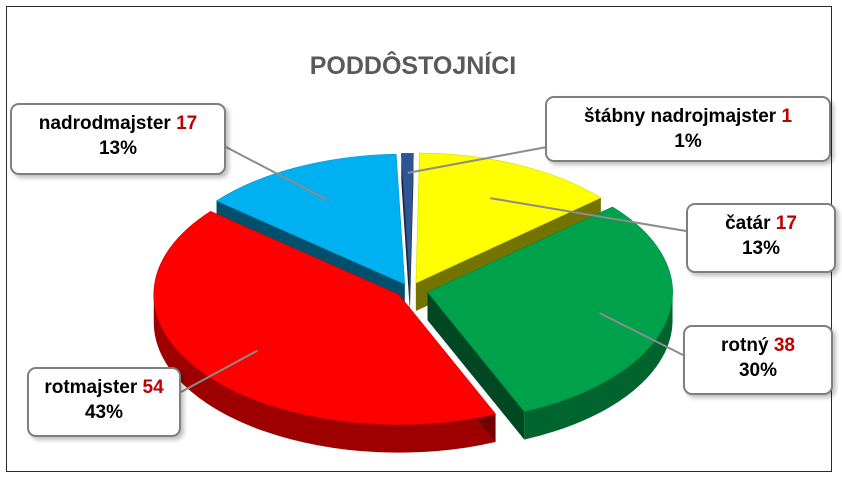  Describe the element at coordinates (758, 370) in the screenshot. I see `slice-percent: 30%` at that location.